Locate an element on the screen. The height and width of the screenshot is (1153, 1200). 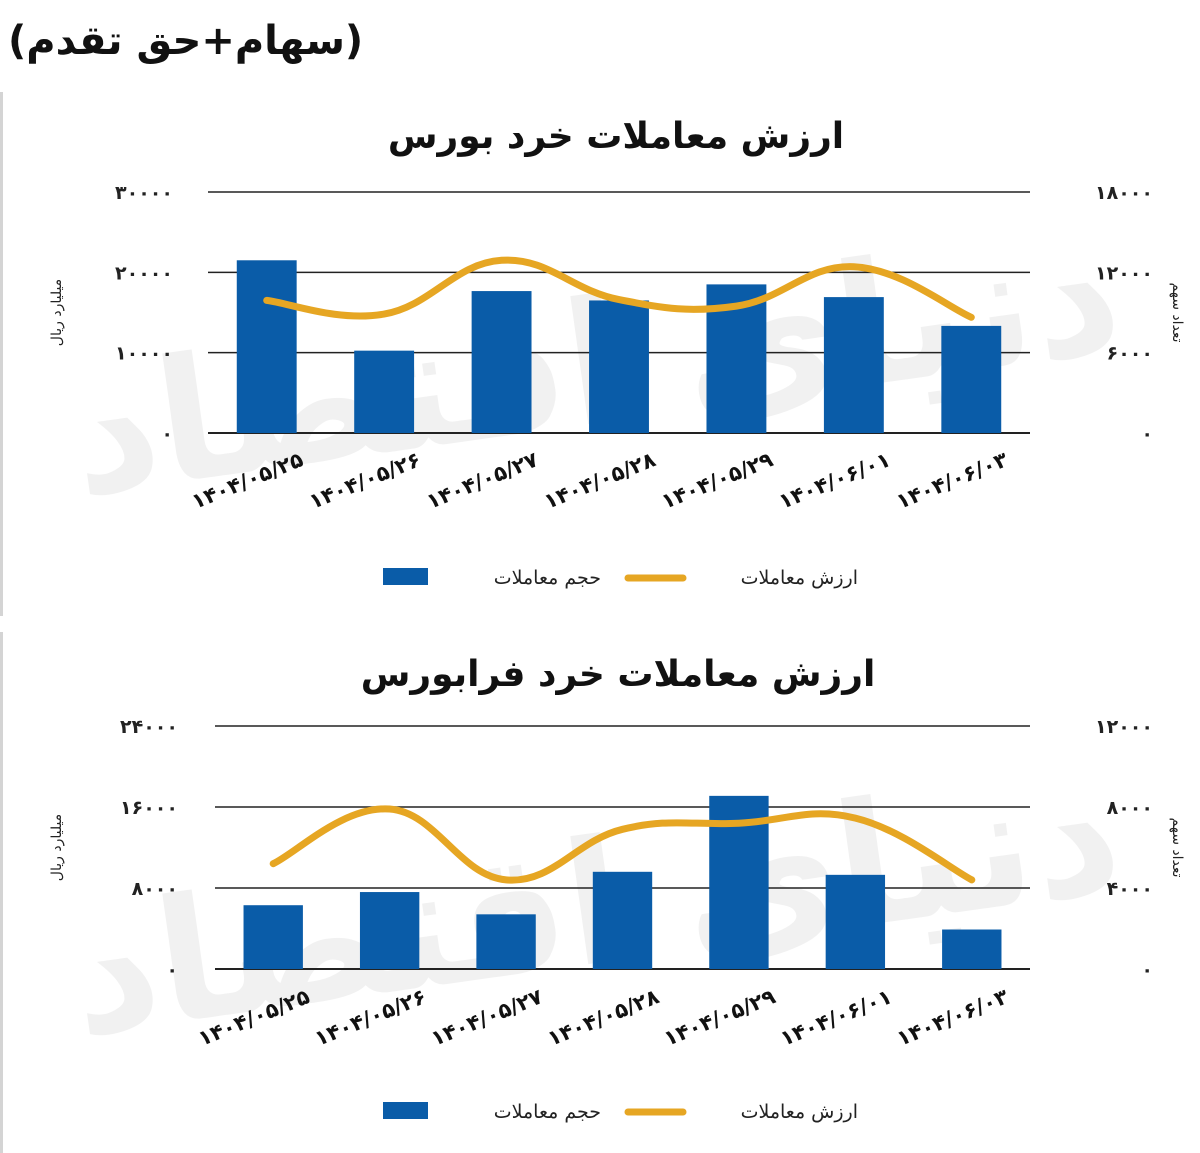
y-tick-label-right: ۱۸۰۰۰ is located at coordinates (1124, 193).